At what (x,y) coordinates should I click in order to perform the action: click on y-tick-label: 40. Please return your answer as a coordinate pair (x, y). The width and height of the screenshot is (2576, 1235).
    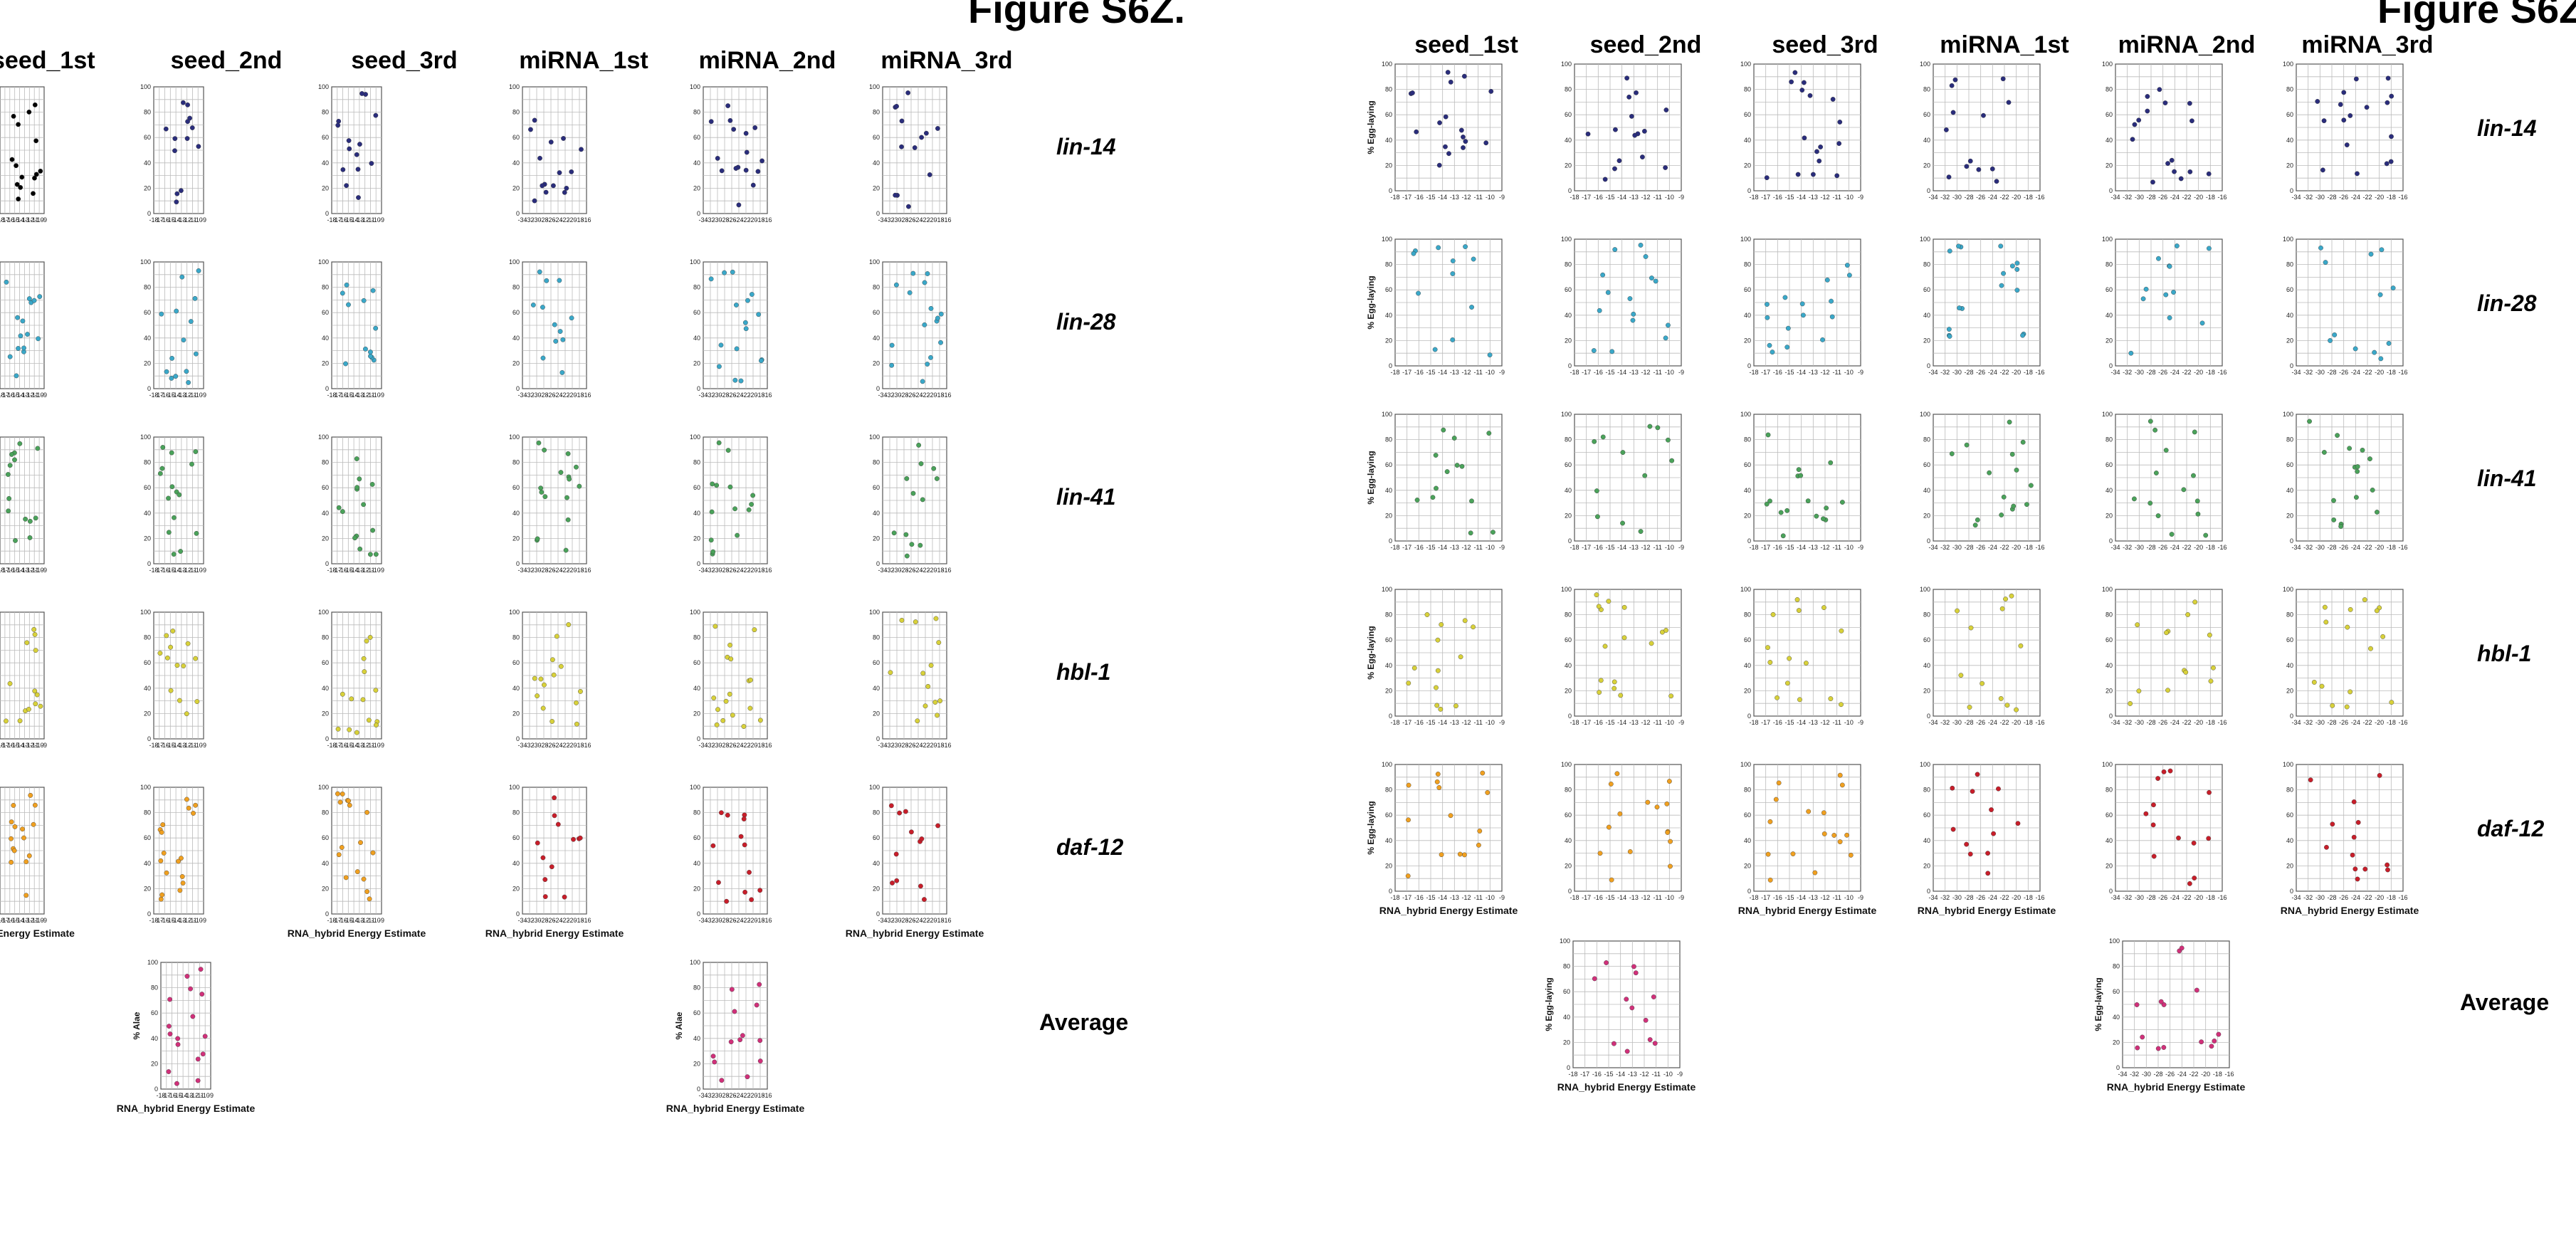
    Looking at the image, I should click on (1569, 491).